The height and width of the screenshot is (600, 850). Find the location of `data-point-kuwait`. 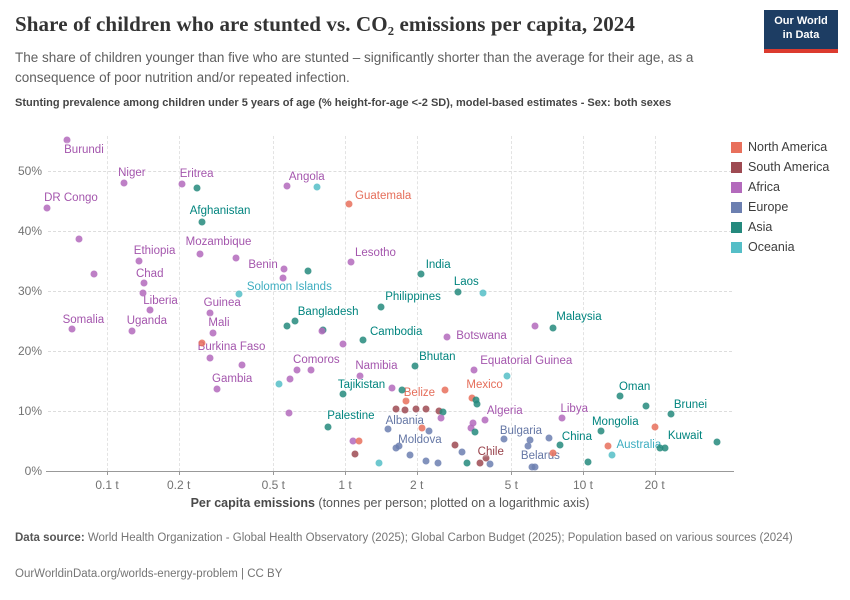

data-point-kuwait is located at coordinates (717, 442).